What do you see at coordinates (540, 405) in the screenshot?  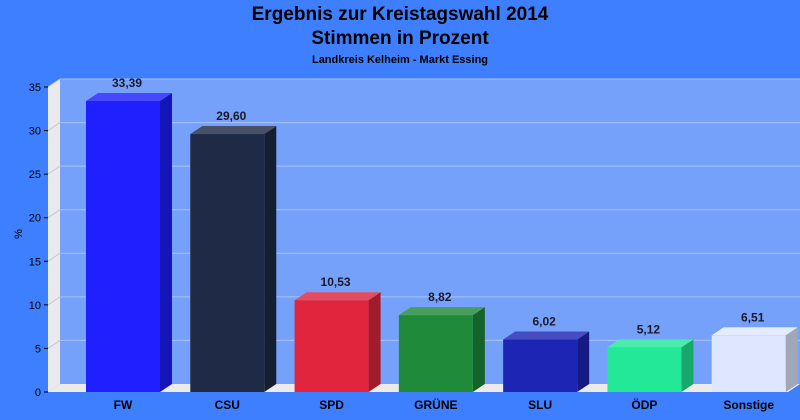 I see `x-tick-label: SLU` at bounding box center [540, 405].